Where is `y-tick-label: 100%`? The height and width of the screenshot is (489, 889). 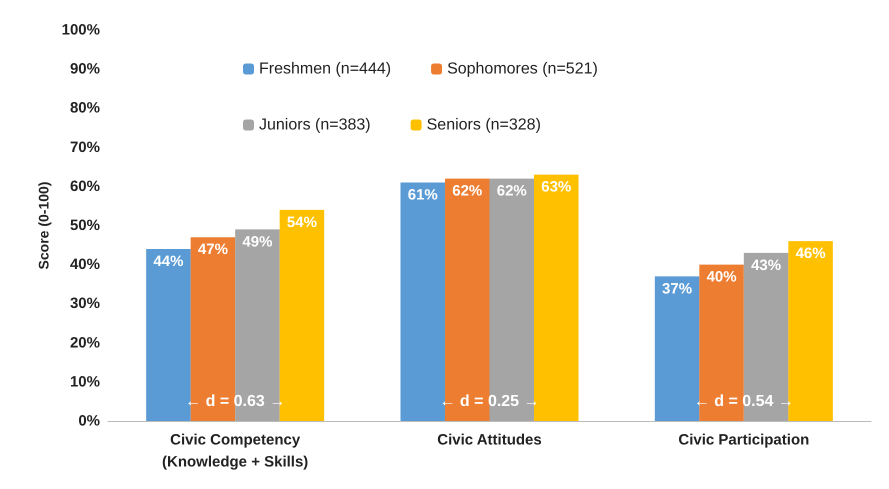 y-tick-label: 100% is located at coordinates (81, 30).